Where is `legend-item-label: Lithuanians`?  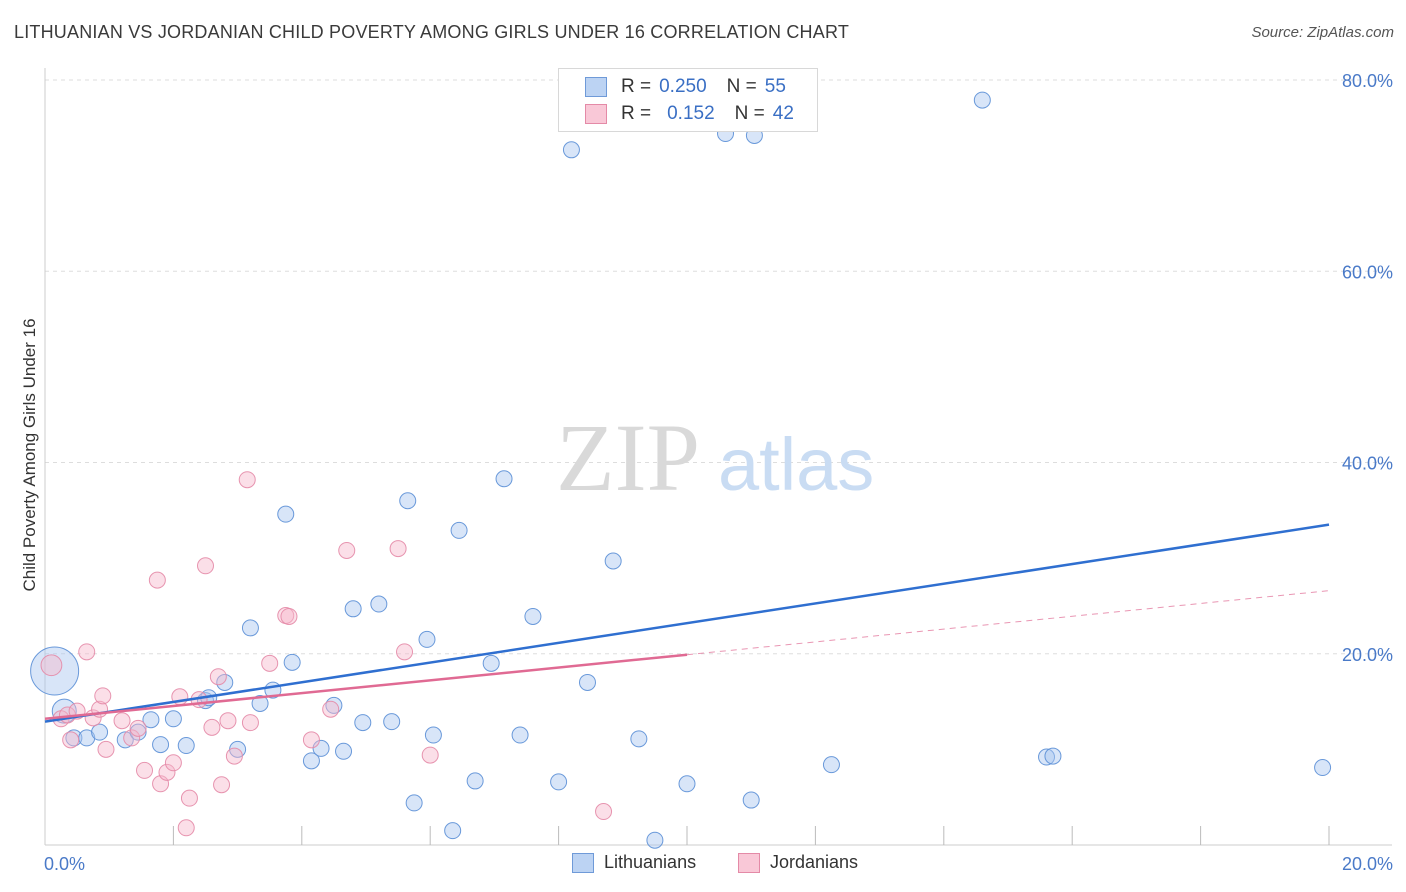 legend-item-label: Lithuanians is located at coordinates (650, 862).